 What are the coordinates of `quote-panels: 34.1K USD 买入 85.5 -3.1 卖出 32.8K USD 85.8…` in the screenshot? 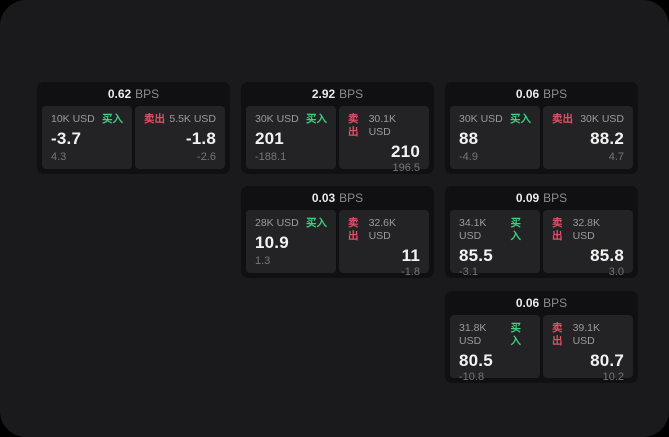 It's located at (541, 244).